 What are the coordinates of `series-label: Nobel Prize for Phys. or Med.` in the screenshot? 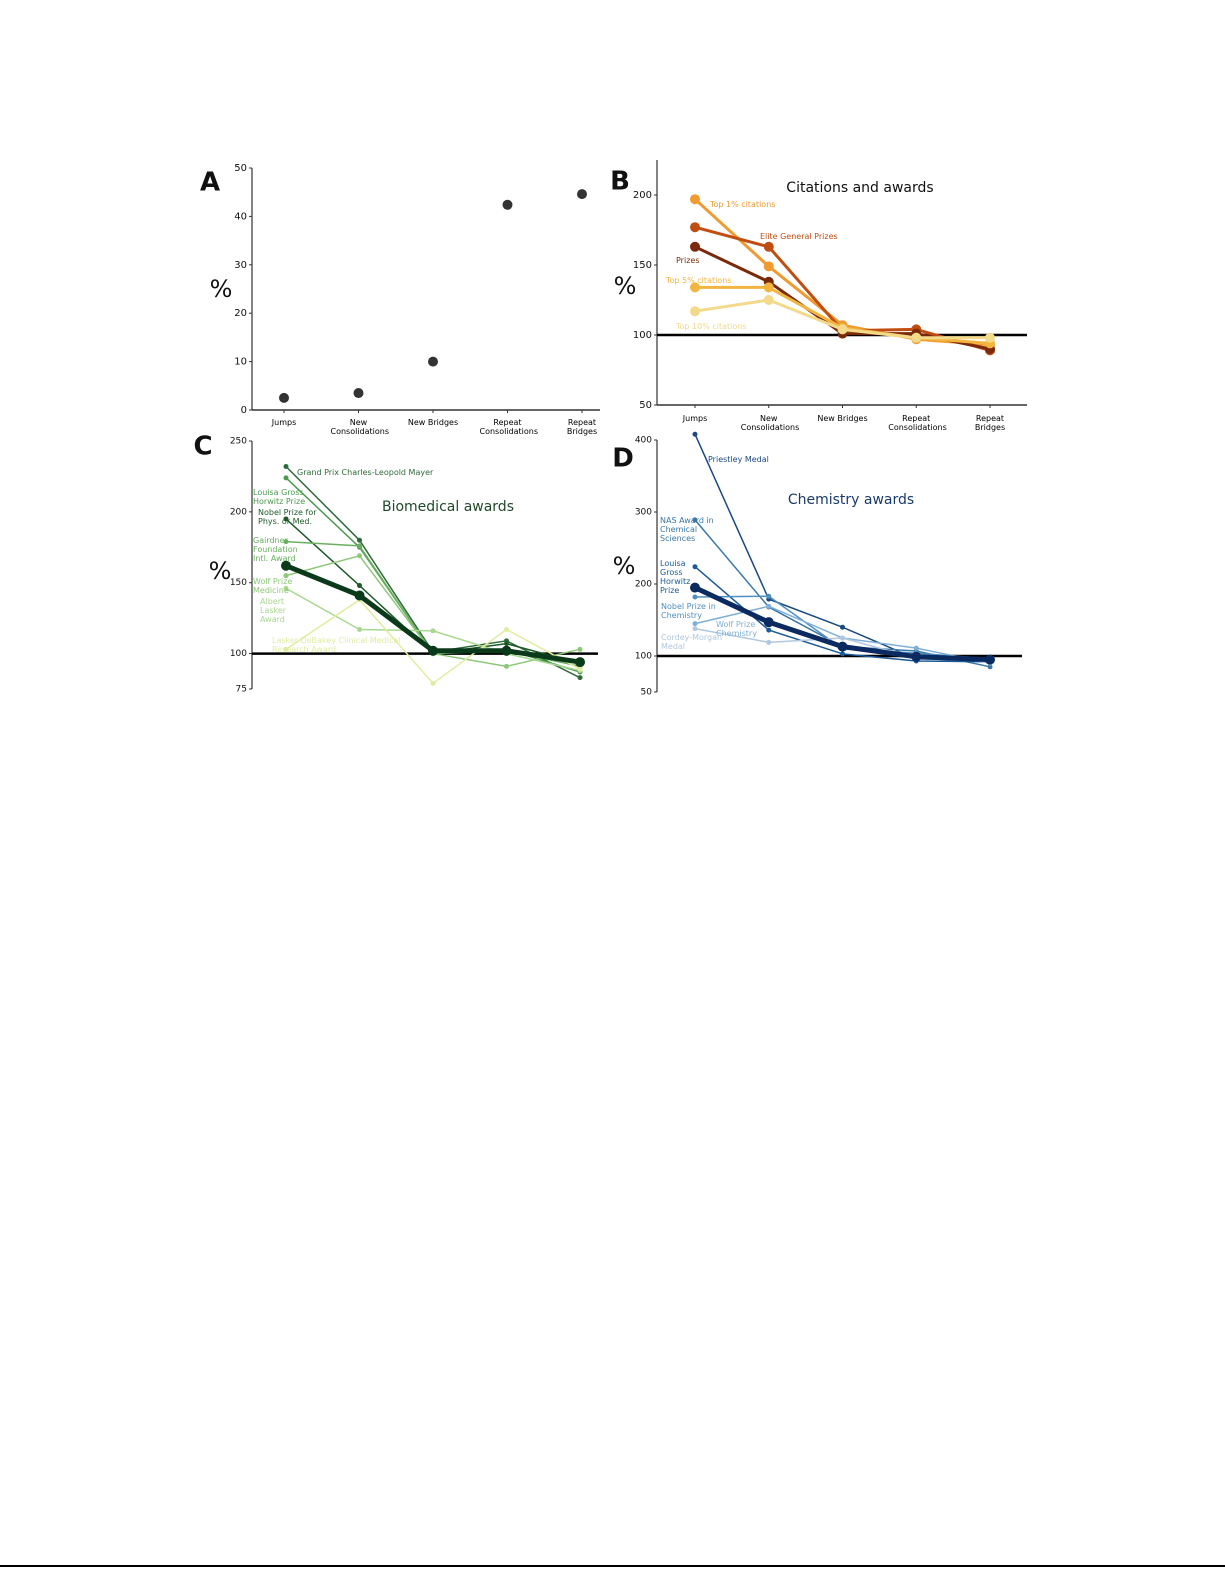 It's located at (287, 517).